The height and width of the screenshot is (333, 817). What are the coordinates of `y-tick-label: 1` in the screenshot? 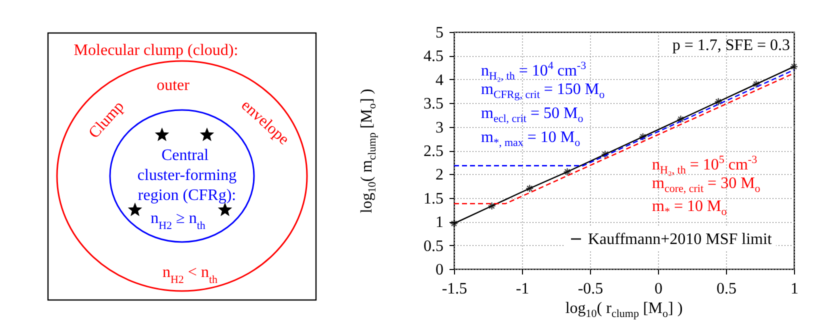 It's located at (440, 223).